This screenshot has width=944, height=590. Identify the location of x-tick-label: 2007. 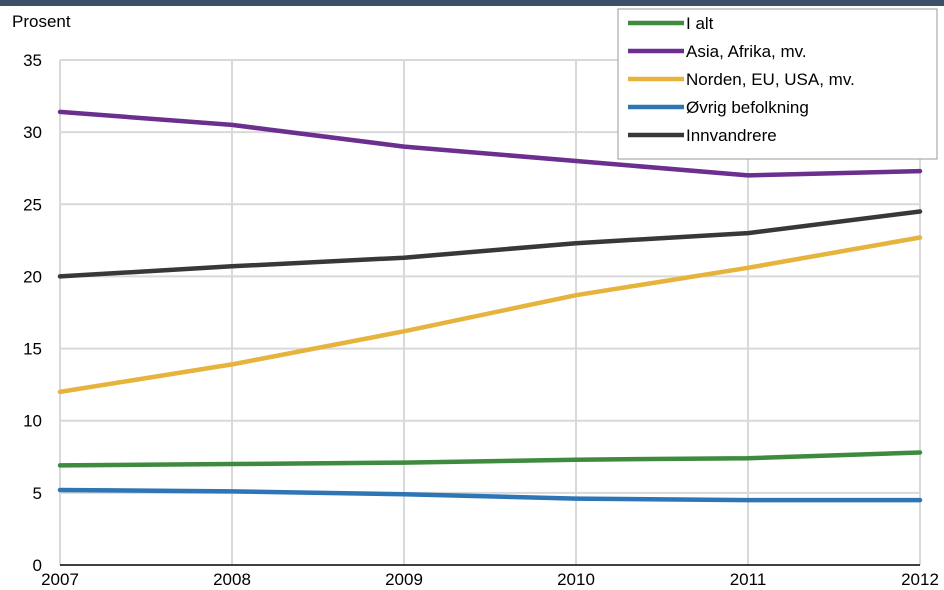
(60, 579).